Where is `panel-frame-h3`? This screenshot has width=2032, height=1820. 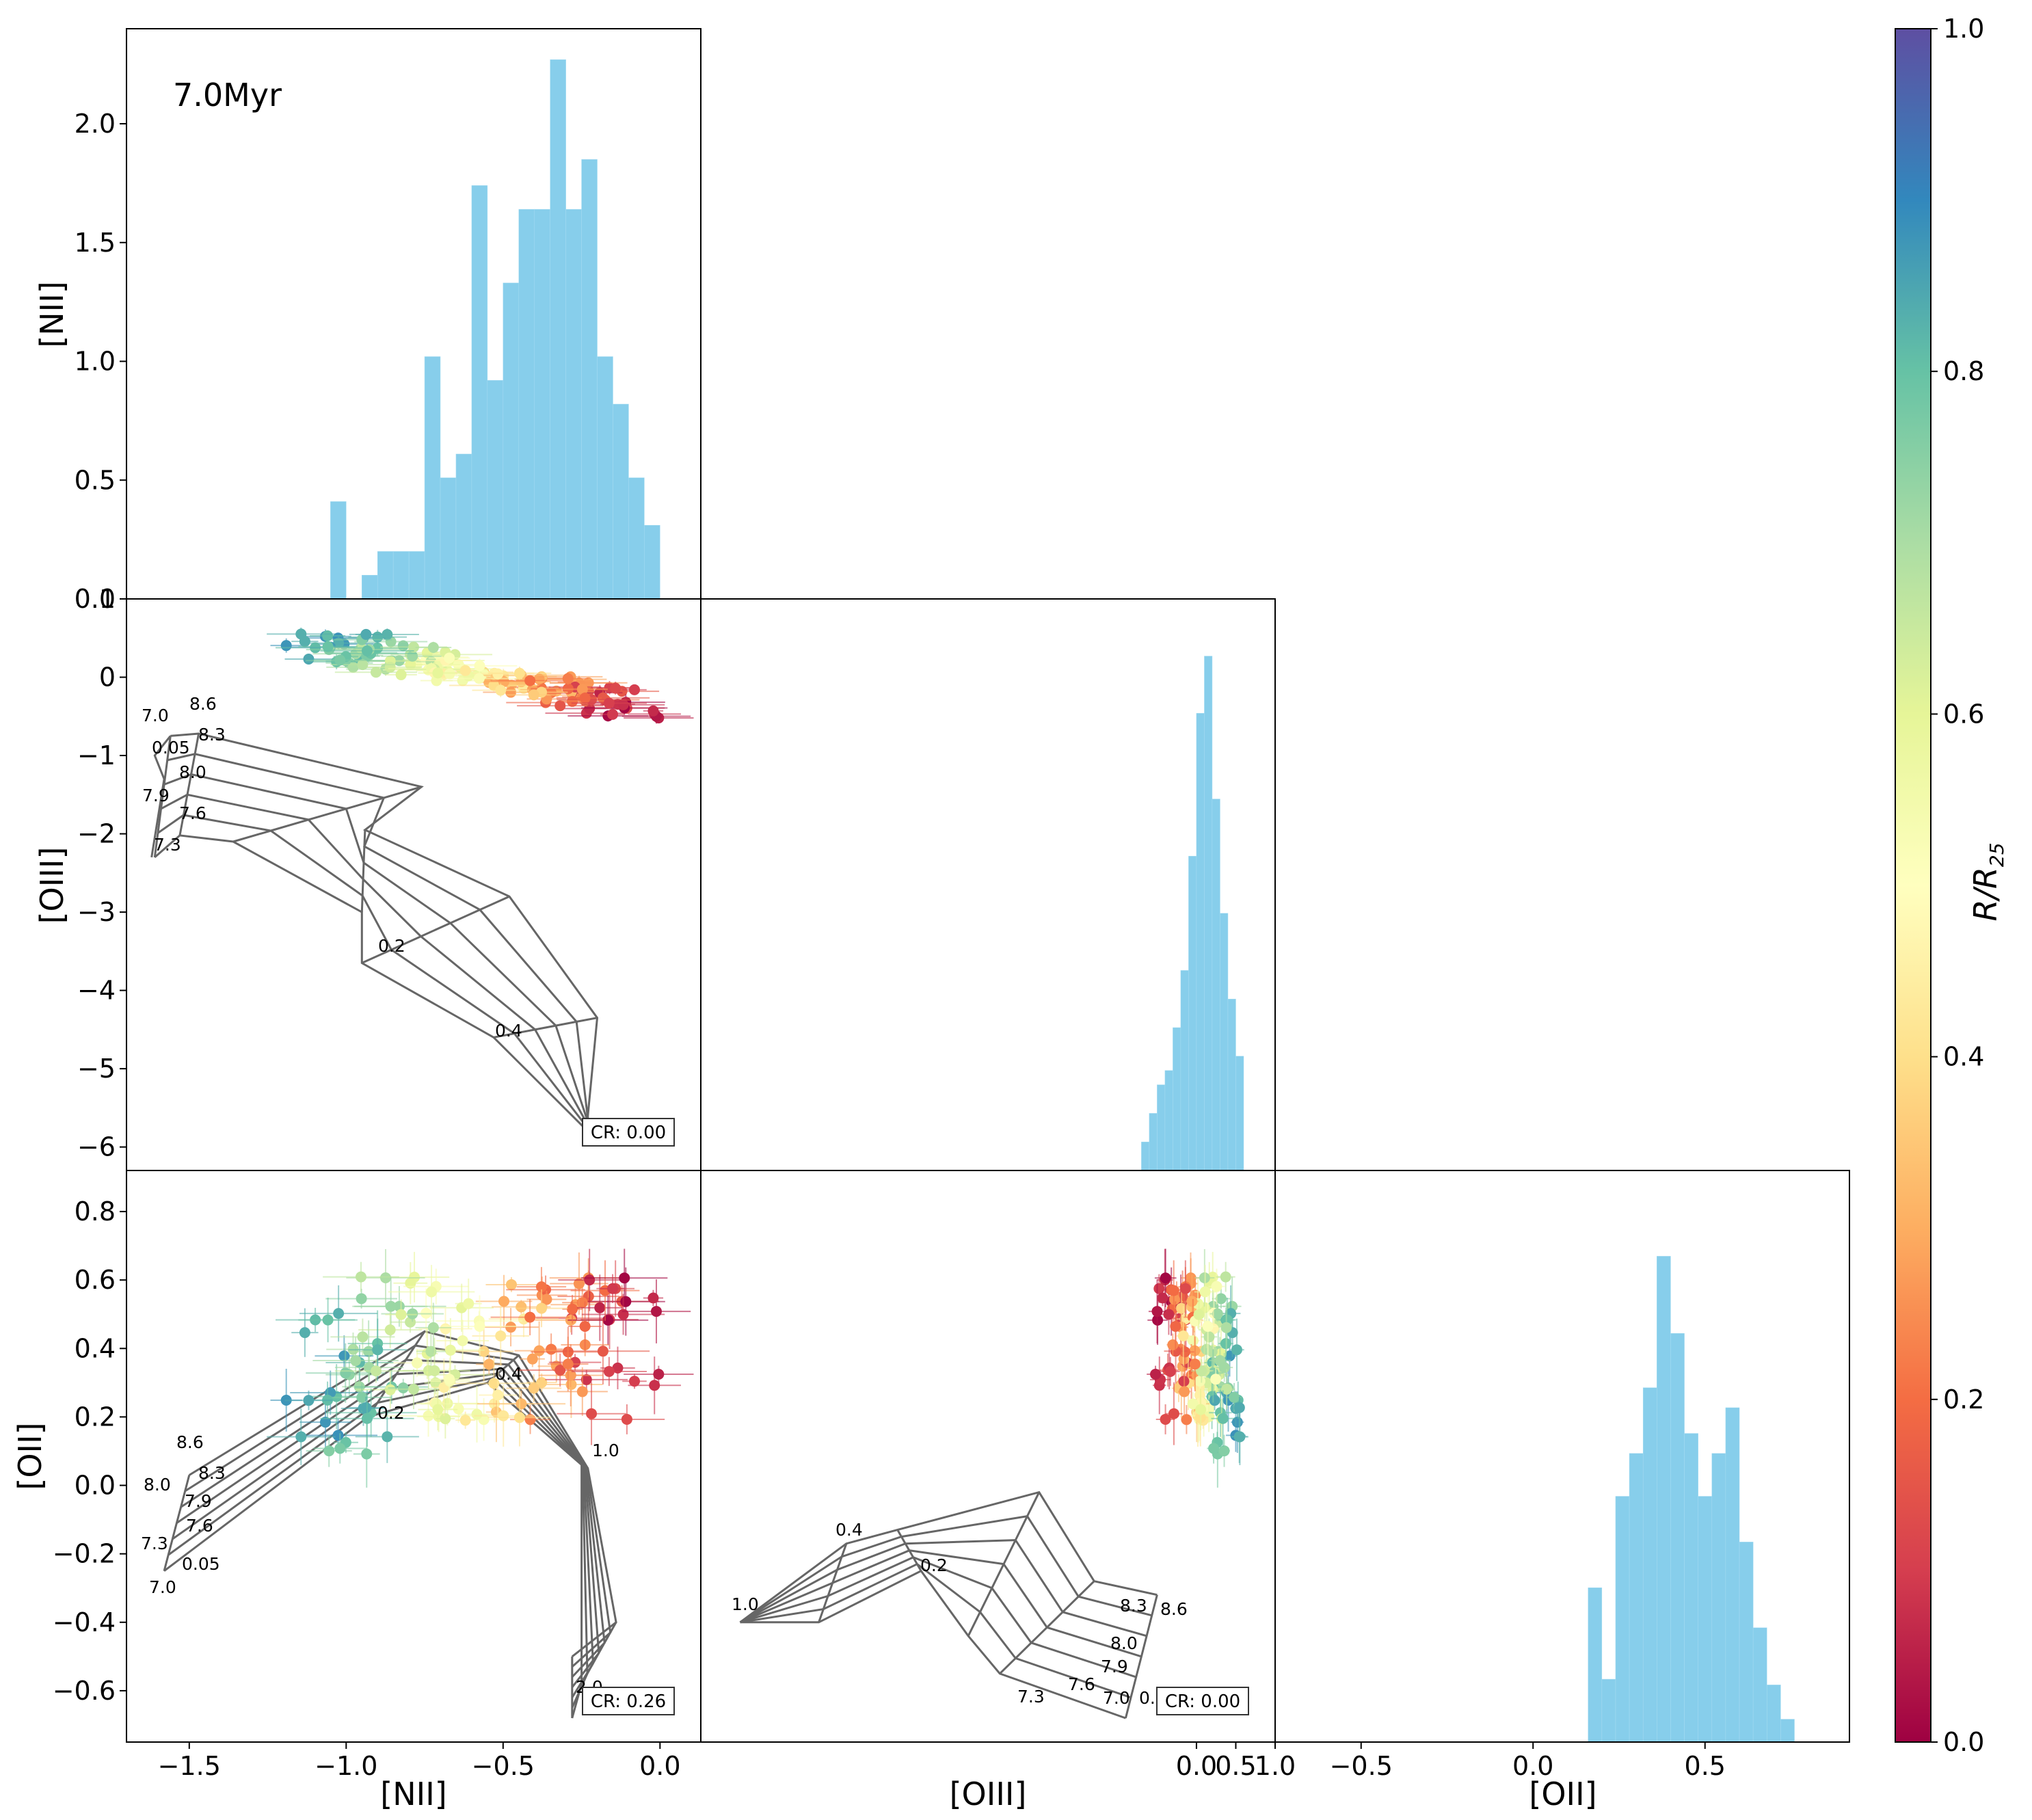
panel-frame-h3 is located at coordinates (1562, 1456).